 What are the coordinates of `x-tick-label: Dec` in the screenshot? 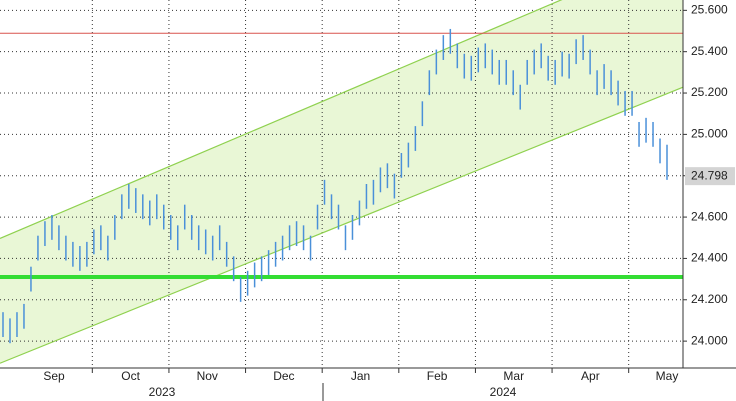 It's located at (283, 376).